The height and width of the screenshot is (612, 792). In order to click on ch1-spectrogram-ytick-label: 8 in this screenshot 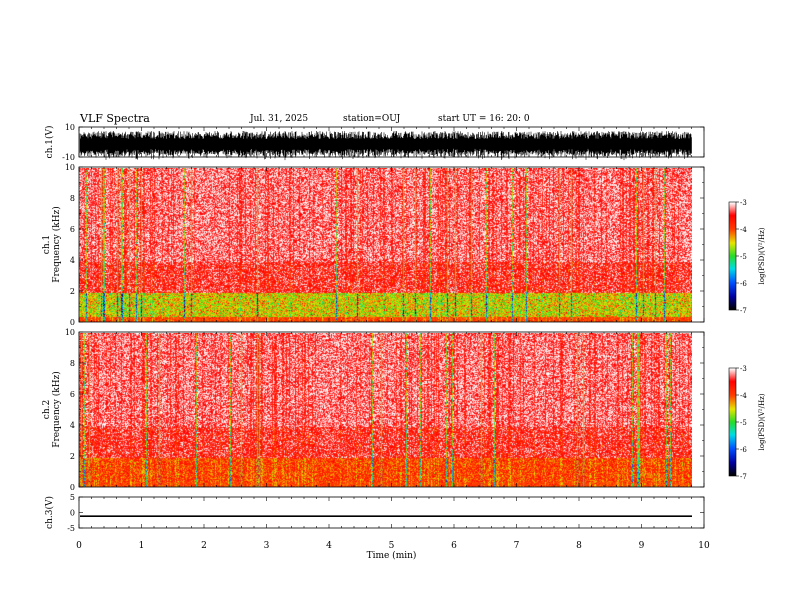, I will do `click(72, 198)`.